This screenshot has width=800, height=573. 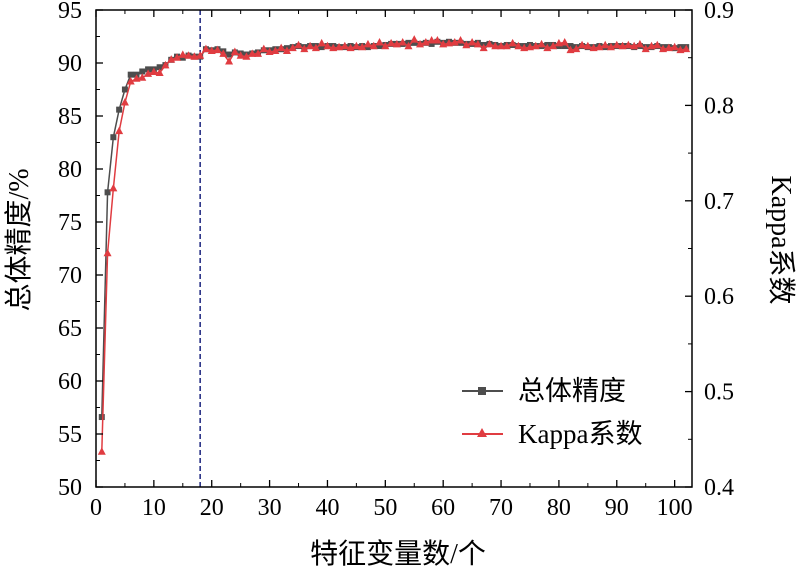 I want to click on left-y-tick-label: 50, so click(x=70, y=488).